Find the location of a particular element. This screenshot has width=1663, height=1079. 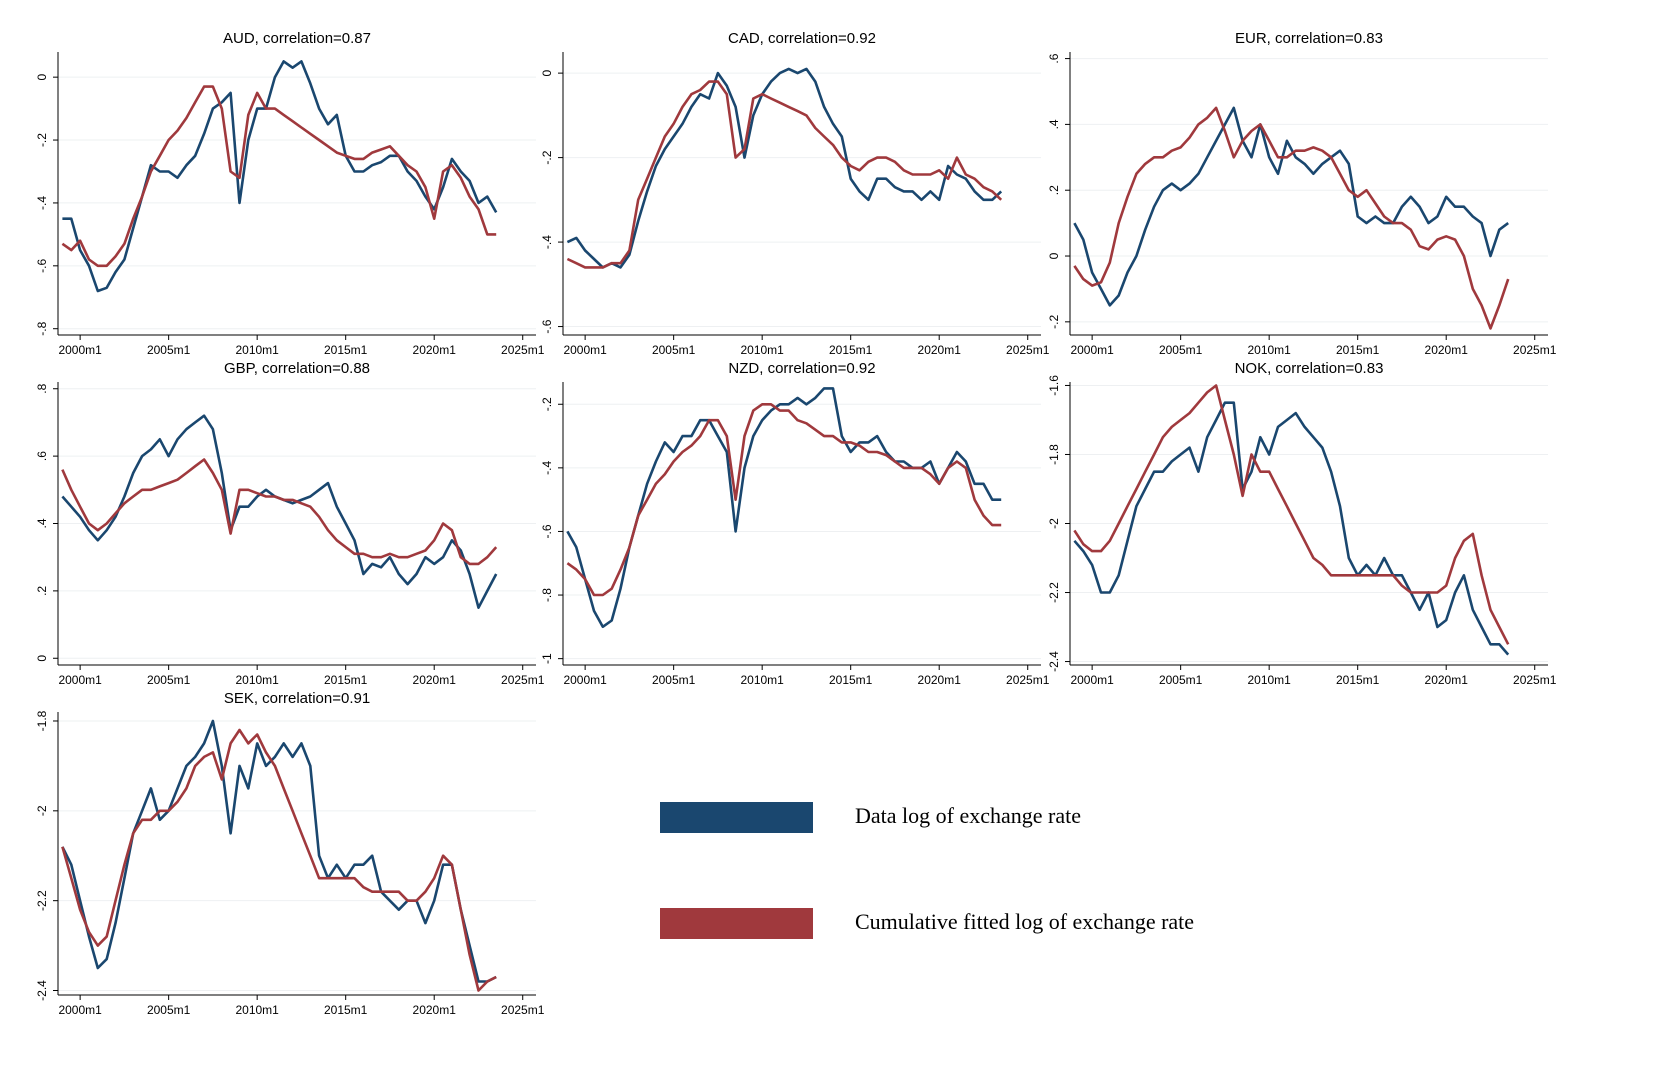

chart-title: CAD, correlation=0.92 is located at coordinates (802, 38).